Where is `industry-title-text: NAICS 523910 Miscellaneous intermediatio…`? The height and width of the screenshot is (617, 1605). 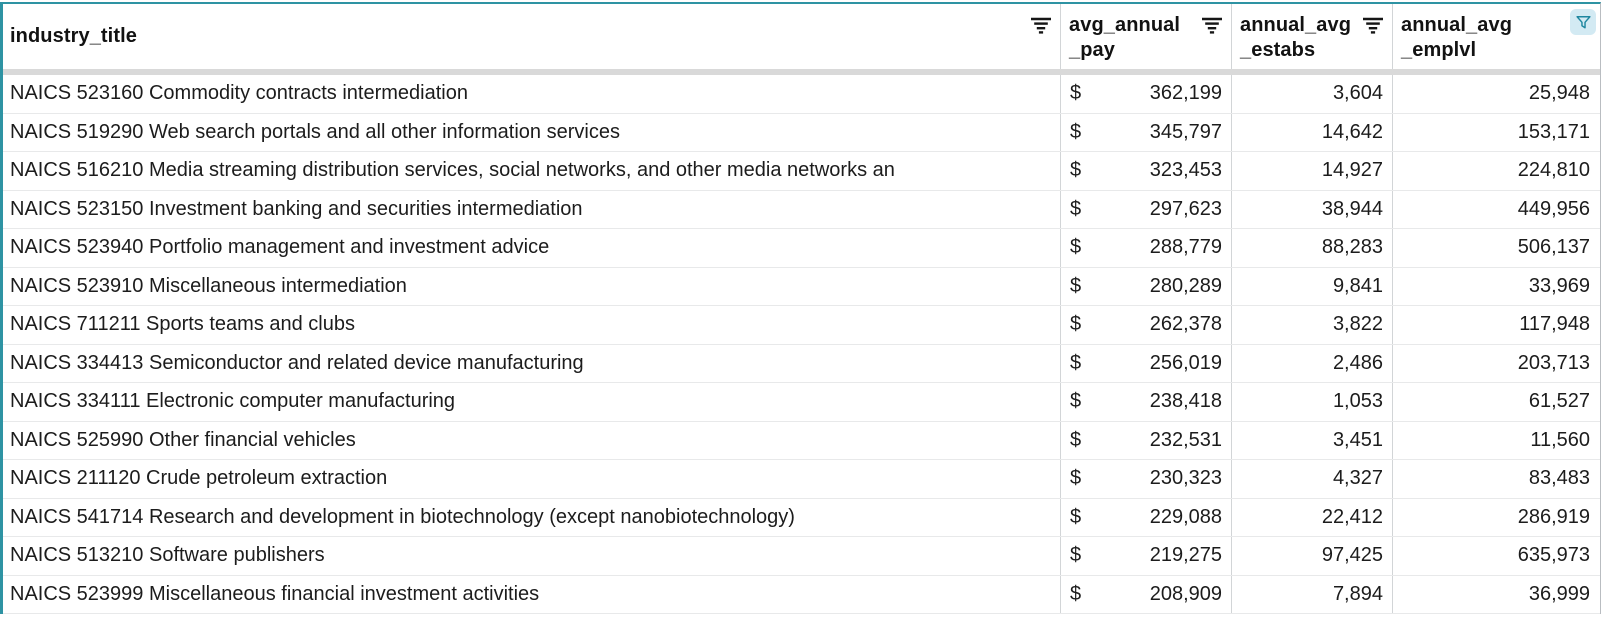
industry-title-text: NAICS 523910 Miscellaneous intermediatio… is located at coordinates (208, 285).